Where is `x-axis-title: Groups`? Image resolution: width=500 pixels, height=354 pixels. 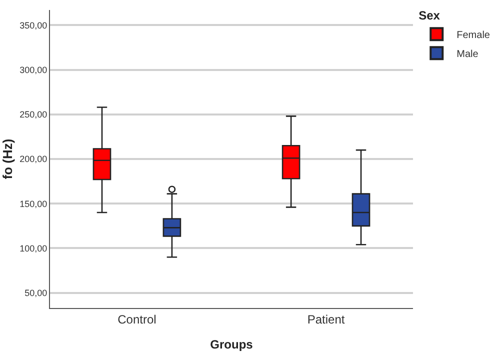
x-axis-title: Groups is located at coordinates (232, 344).